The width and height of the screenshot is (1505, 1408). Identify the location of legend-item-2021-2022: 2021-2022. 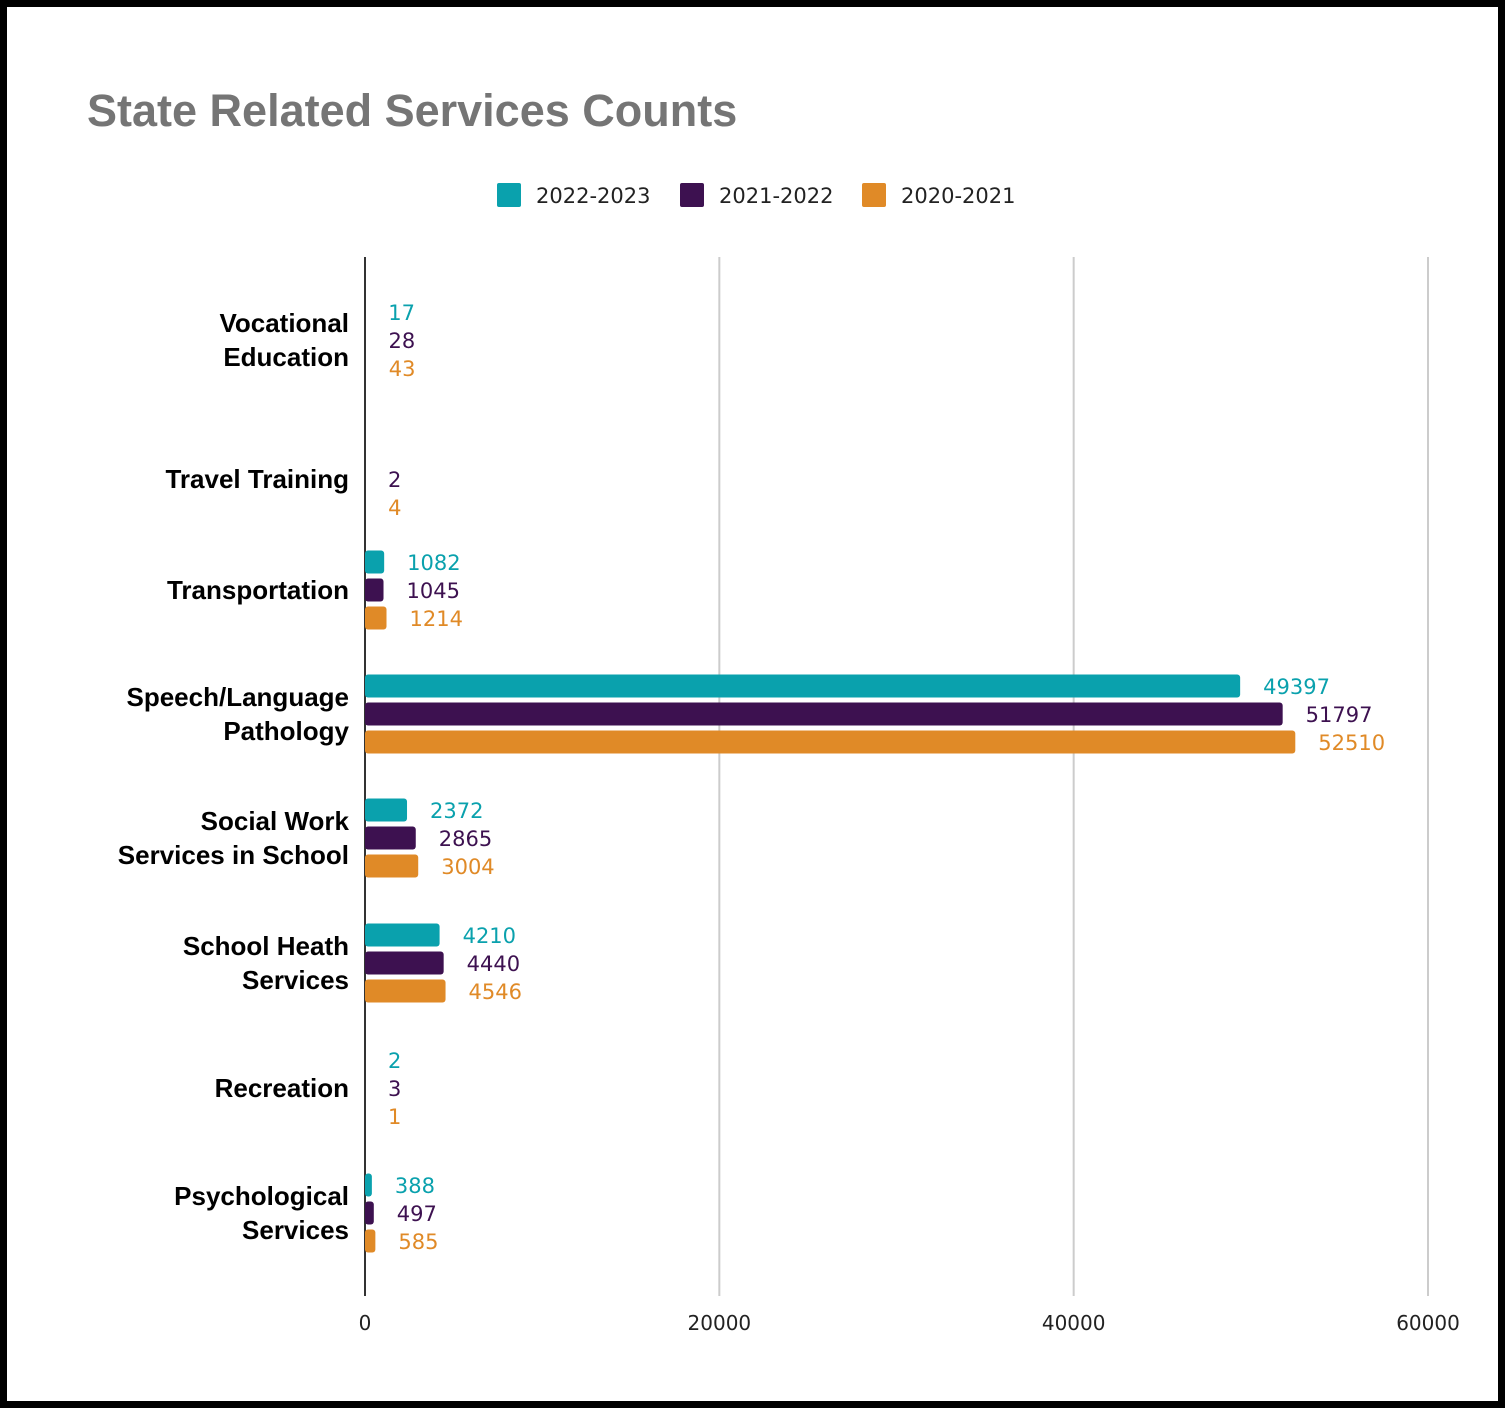
(756, 195).